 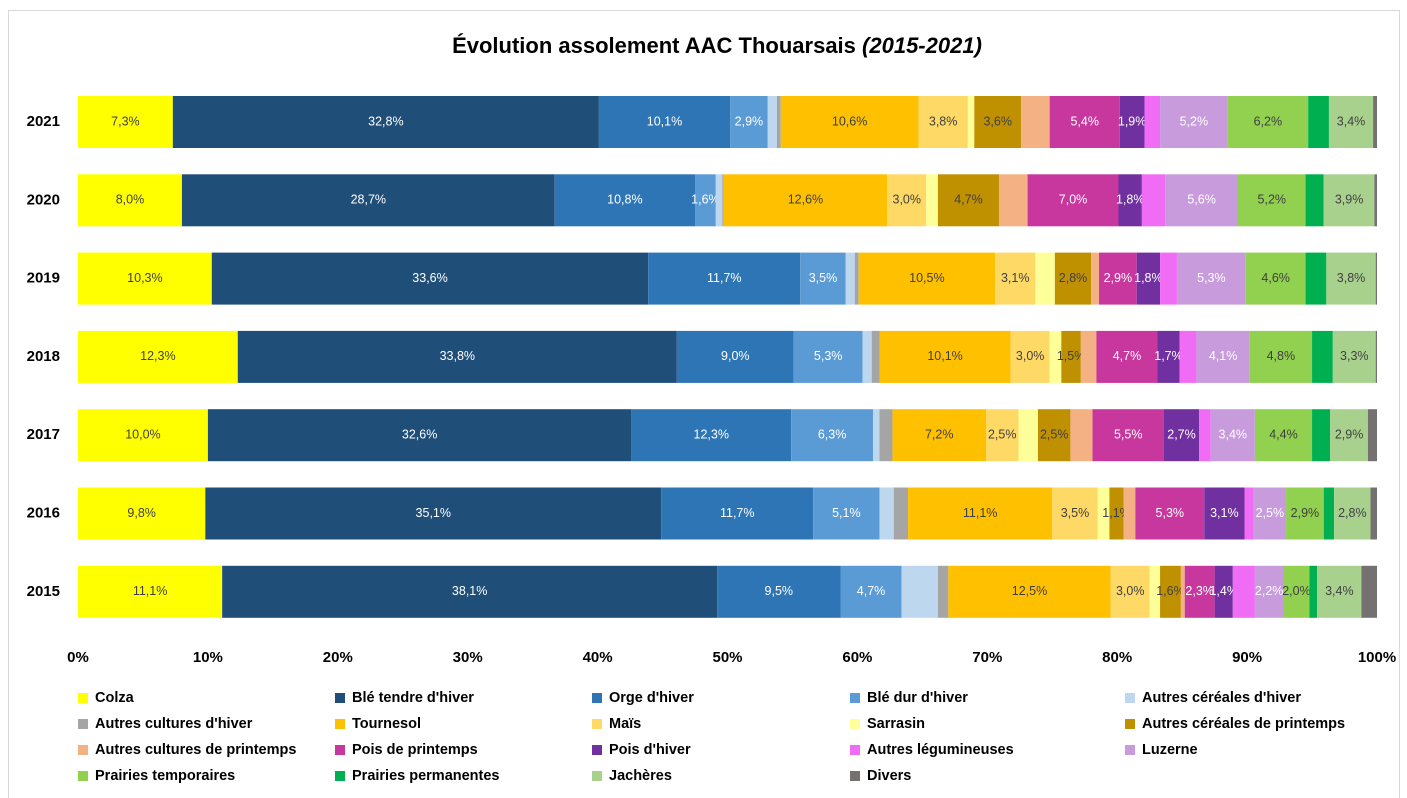 I want to click on value-label: 11,1%, so click(x=150, y=591).